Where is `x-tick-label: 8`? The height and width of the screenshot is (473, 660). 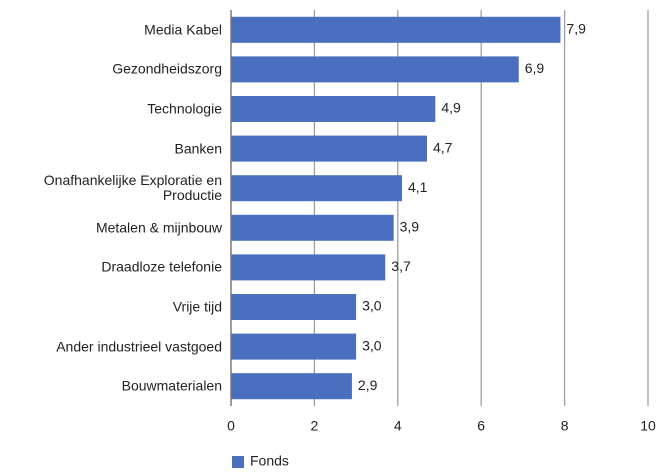 x-tick-label: 8 is located at coordinates (565, 426).